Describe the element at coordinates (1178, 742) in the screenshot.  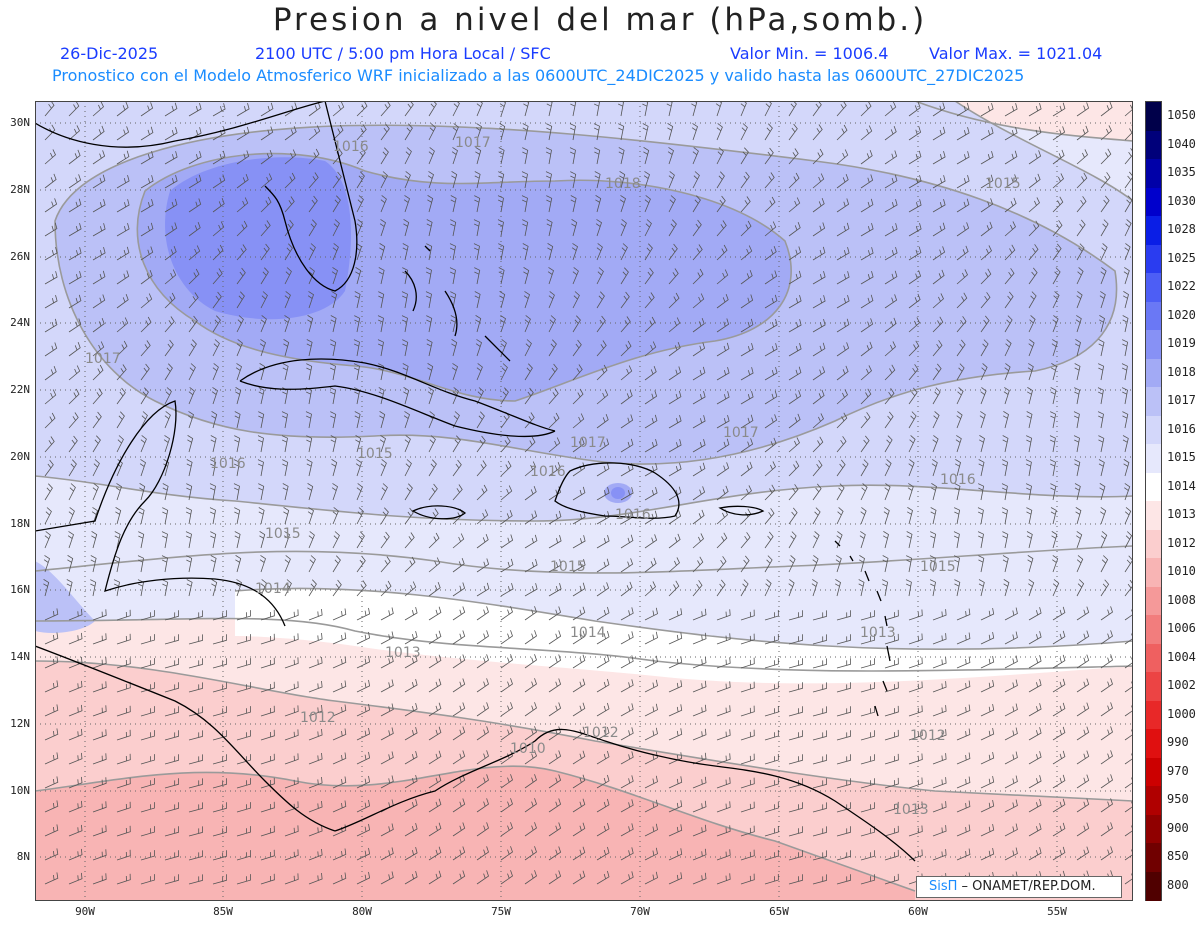
I see `colorbar-label: 990` at that location.